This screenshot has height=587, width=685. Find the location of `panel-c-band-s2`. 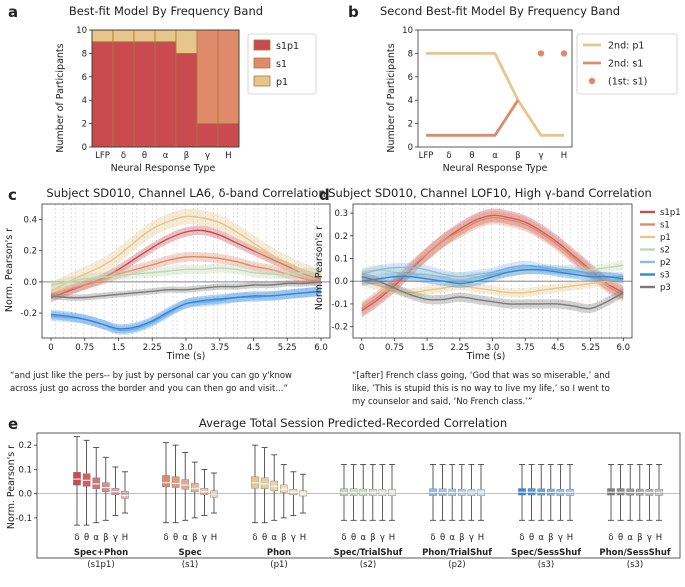

panel-c-band-s2 is located at coordinates (186, 276).